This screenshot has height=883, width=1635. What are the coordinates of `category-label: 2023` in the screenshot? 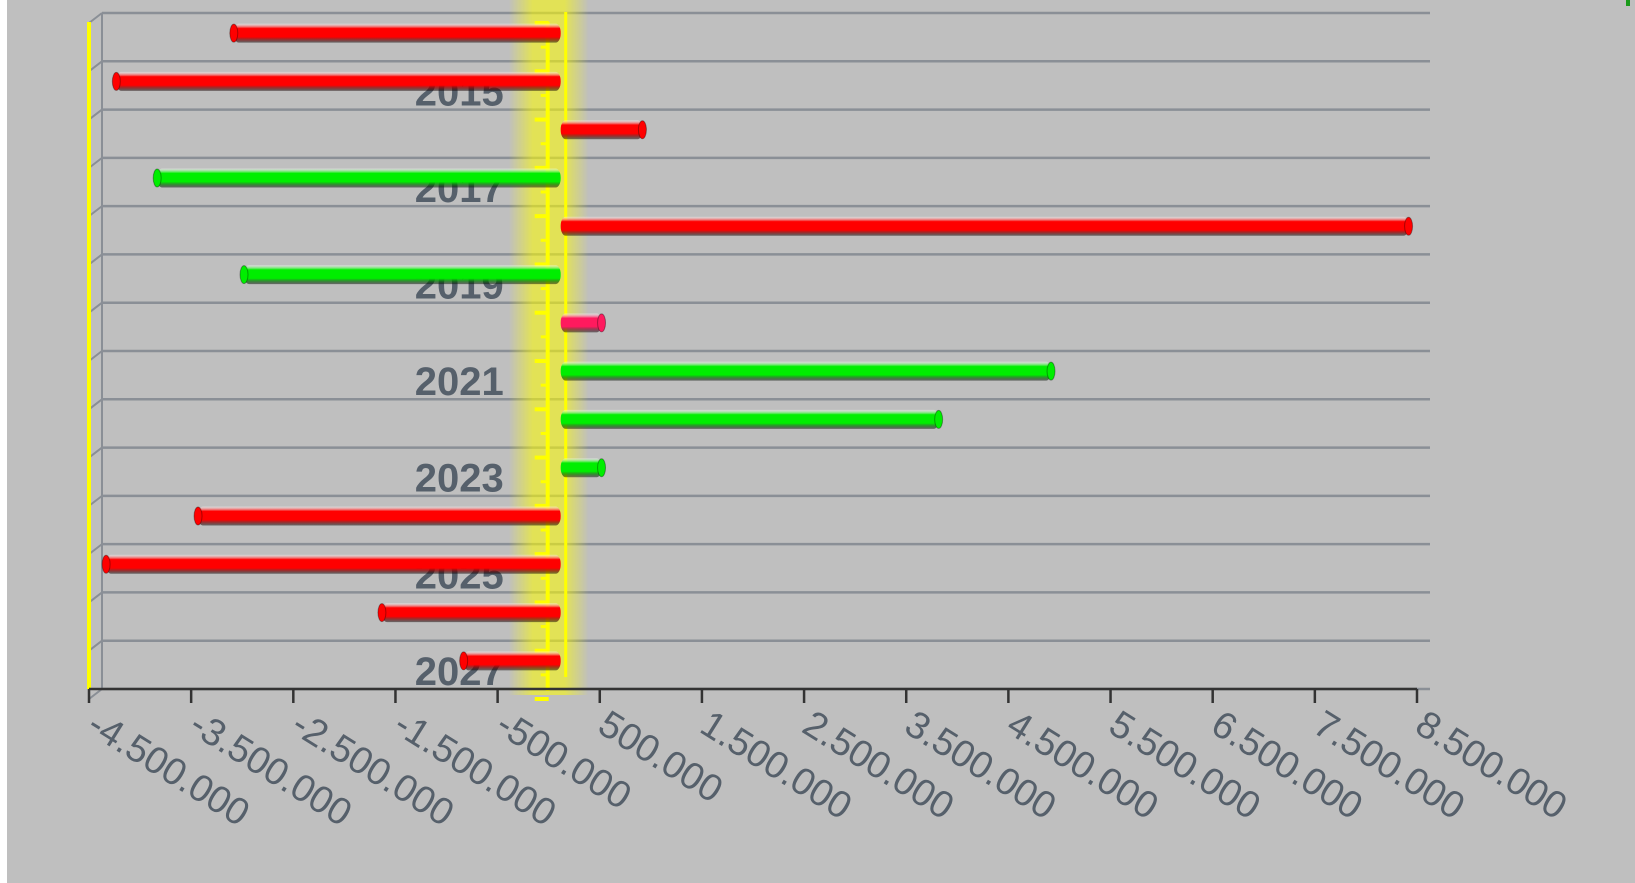 It's located at (459, 479).